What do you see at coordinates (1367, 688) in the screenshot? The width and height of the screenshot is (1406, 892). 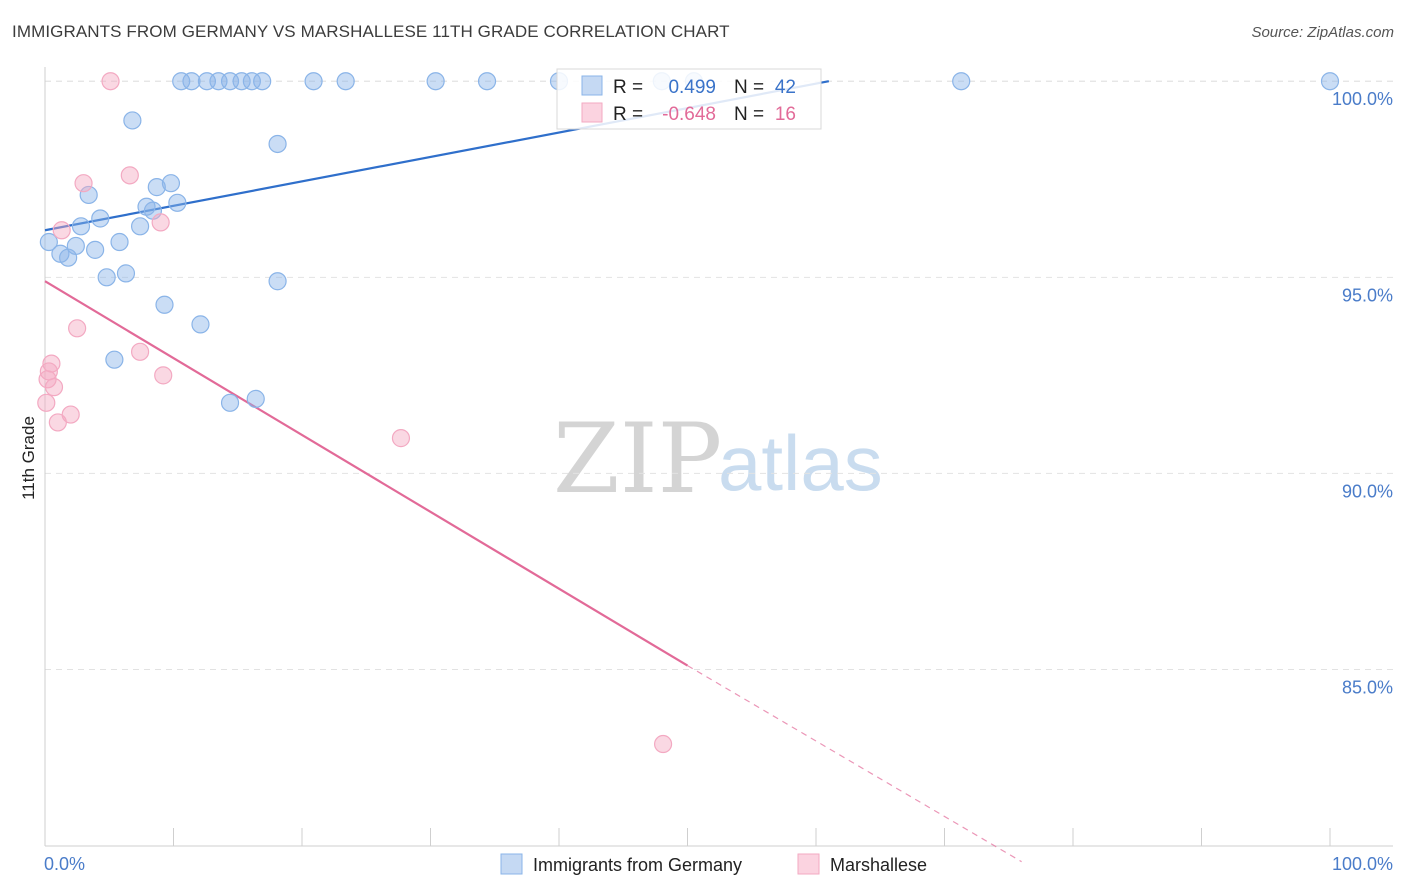 I see `y-tick-label-3: 85.0%` at bounding box center [1367, 688].